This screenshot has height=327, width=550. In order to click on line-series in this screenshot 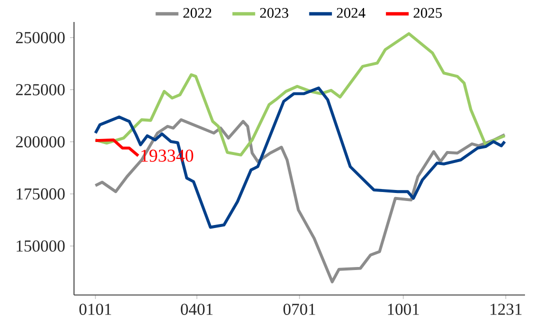, I will do `click(117, 148)`.